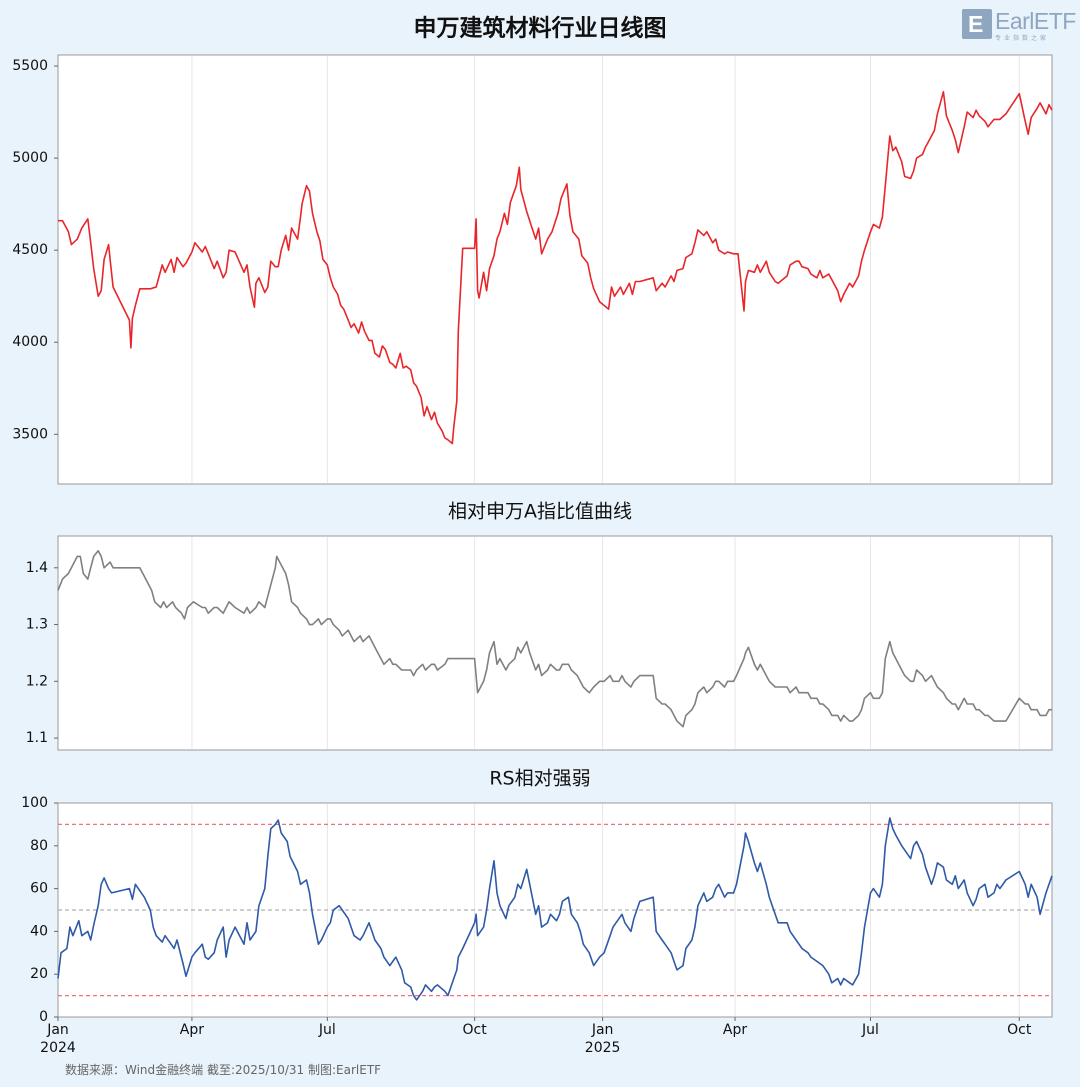  What do you see at coordinates (37, 681) in the screenshot?
I see `relative-ytick-label: 1.2` at bounding box center [37, 681].